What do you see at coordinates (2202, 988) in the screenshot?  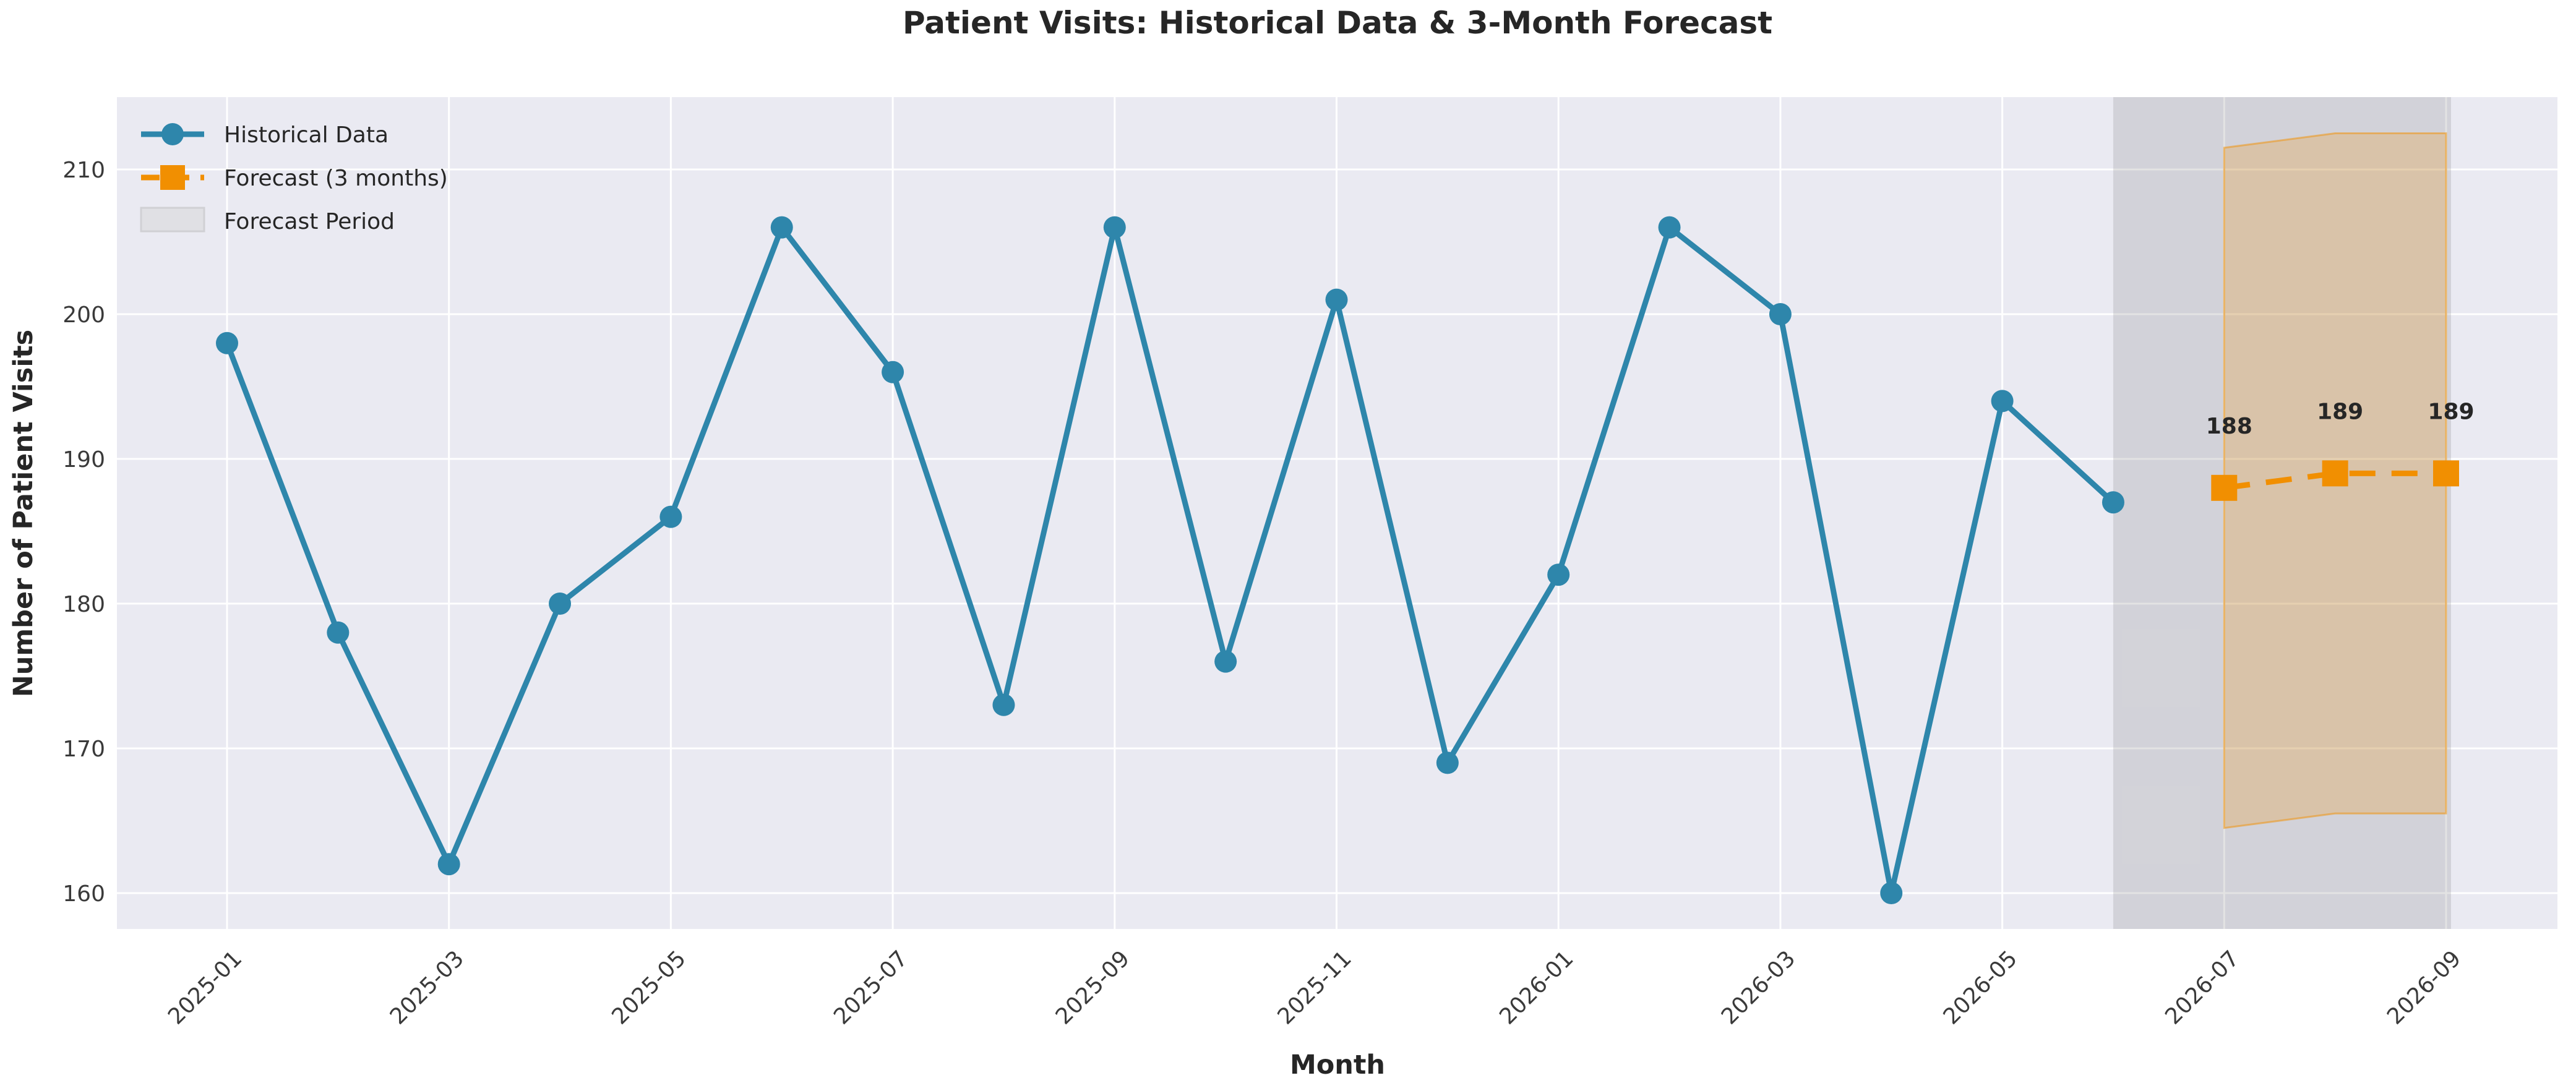 I see `x-tick-label: 2026-07` at bounding box center [2202, 988].